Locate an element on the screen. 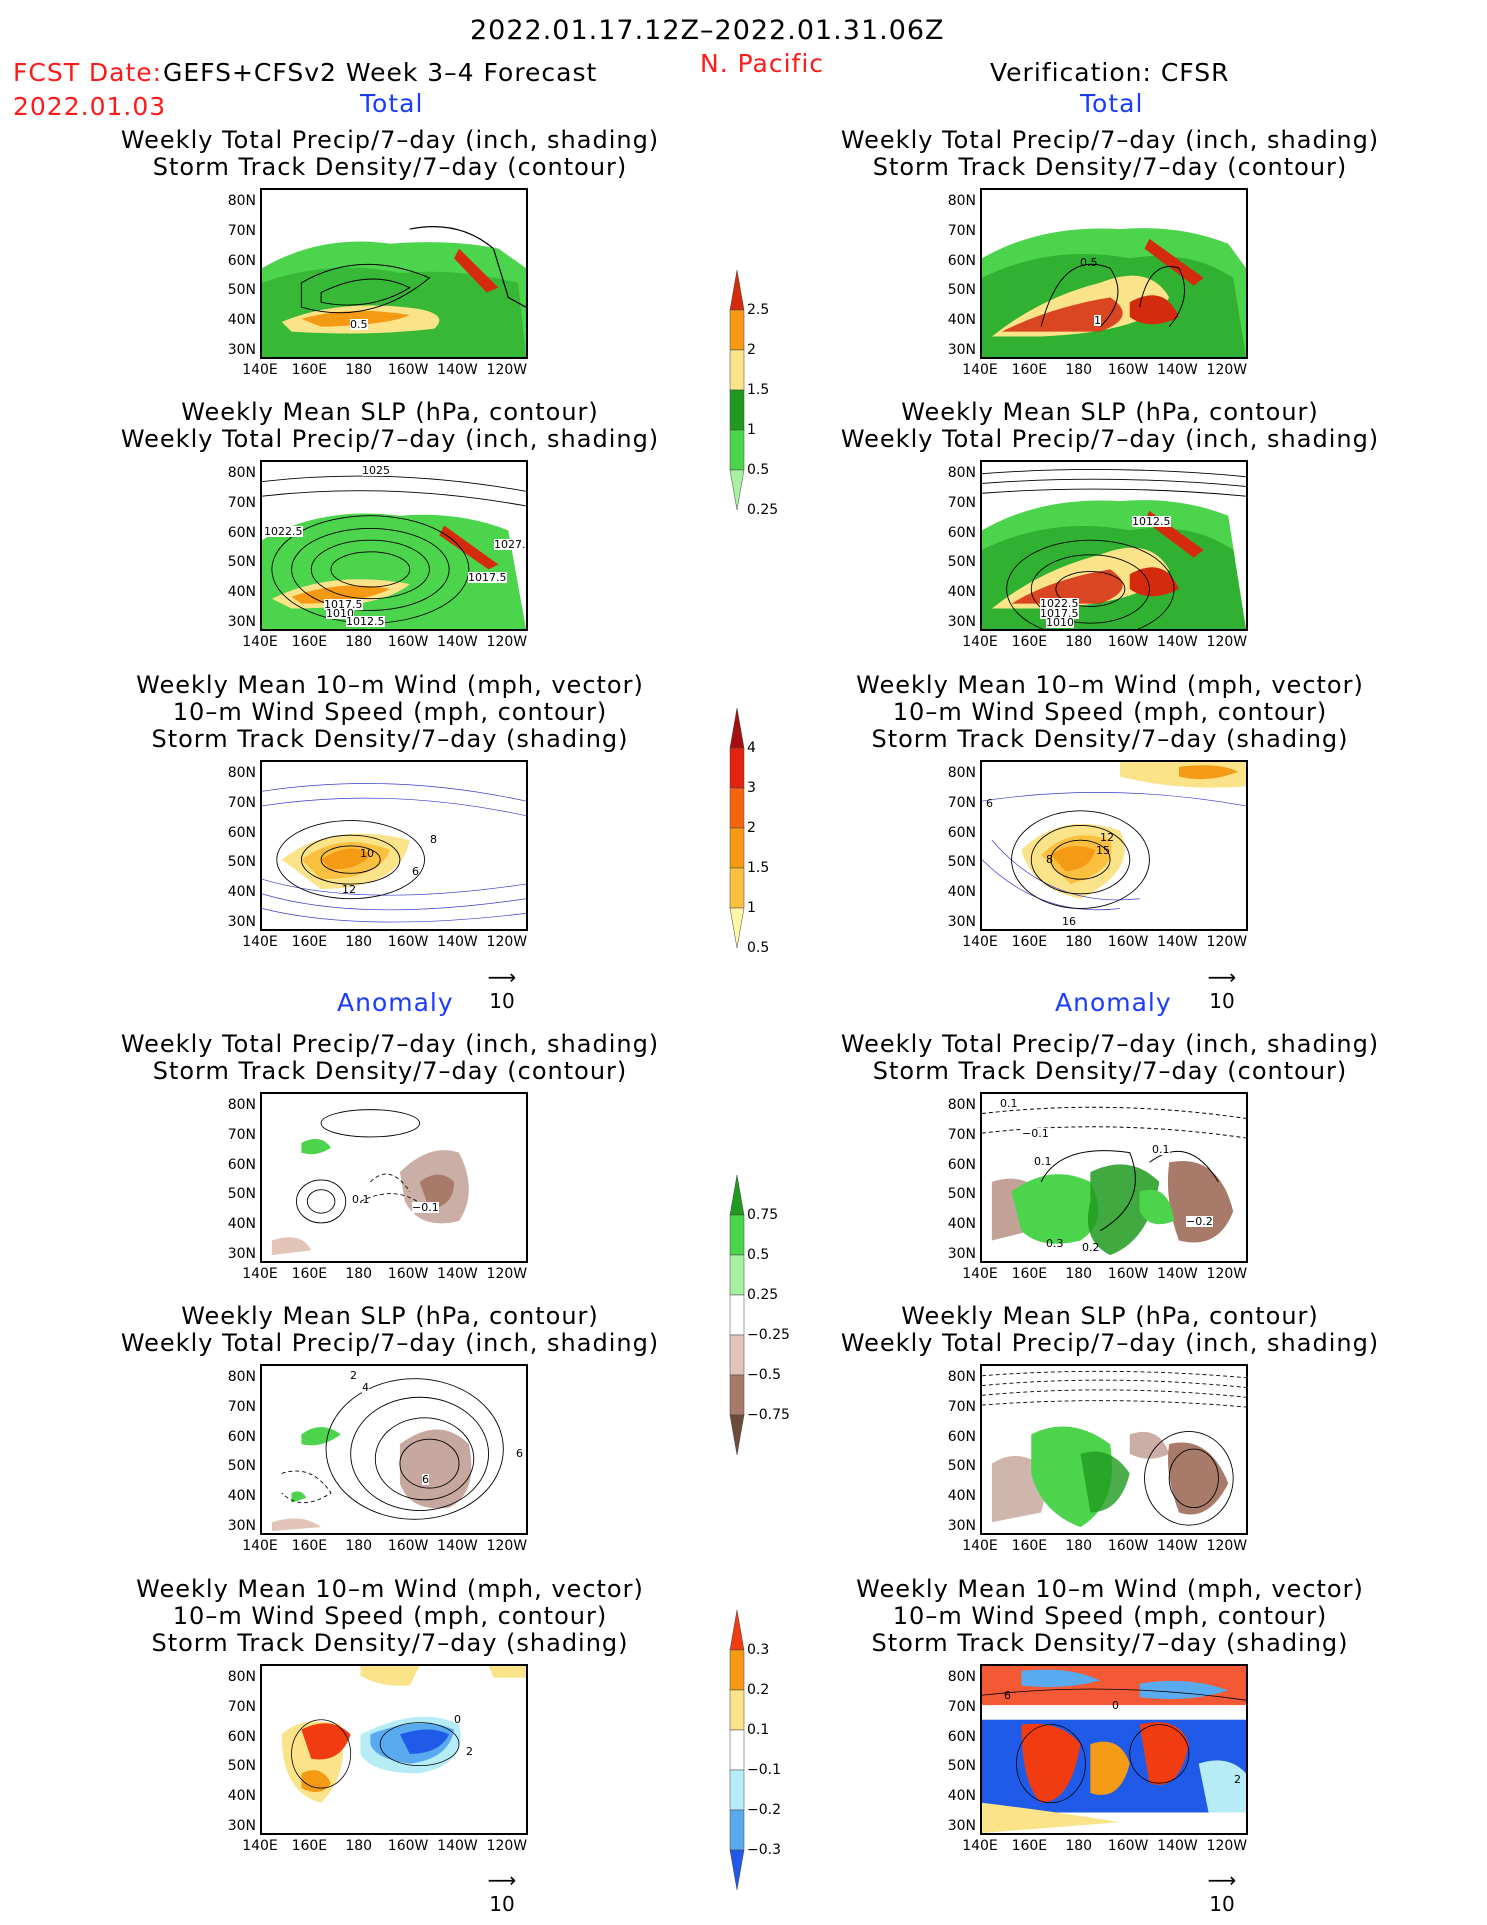 The height and width of the screenshot is (1925, 1487). colorbar-label: 0.1 is located at coordinates (758, 1730).